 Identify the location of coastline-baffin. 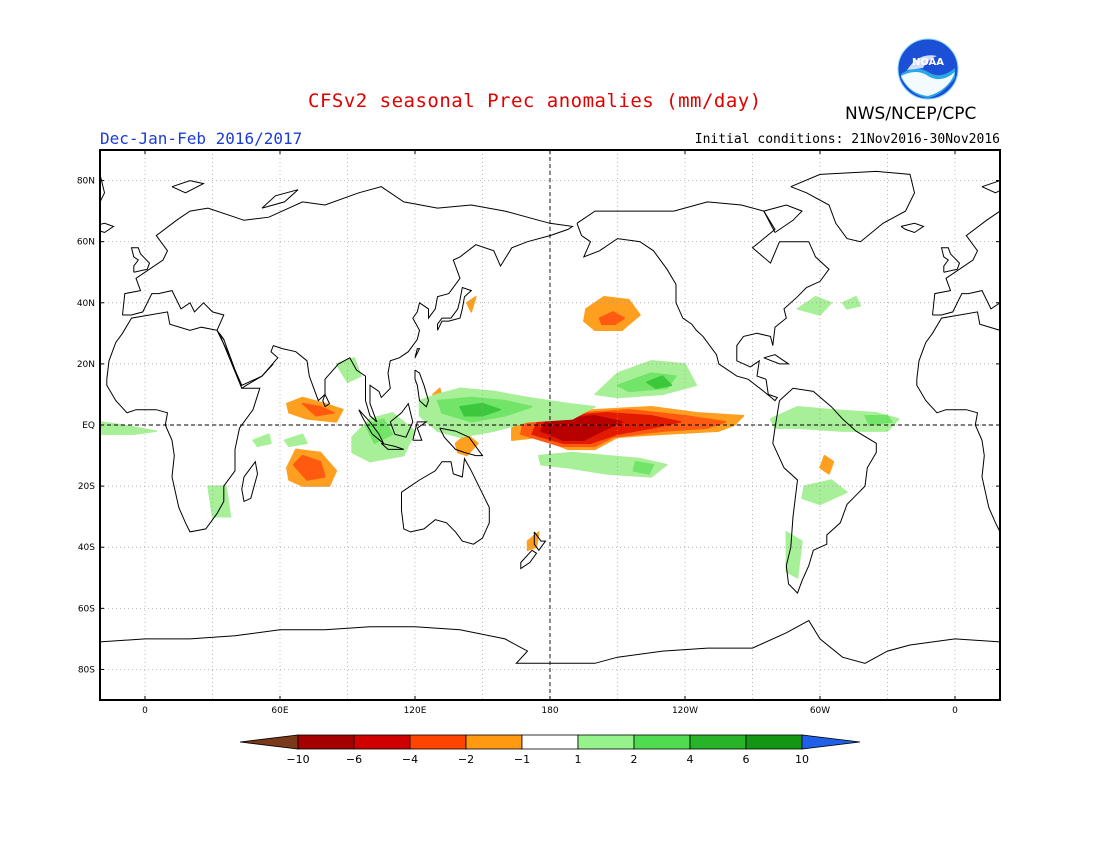
(783, 218).